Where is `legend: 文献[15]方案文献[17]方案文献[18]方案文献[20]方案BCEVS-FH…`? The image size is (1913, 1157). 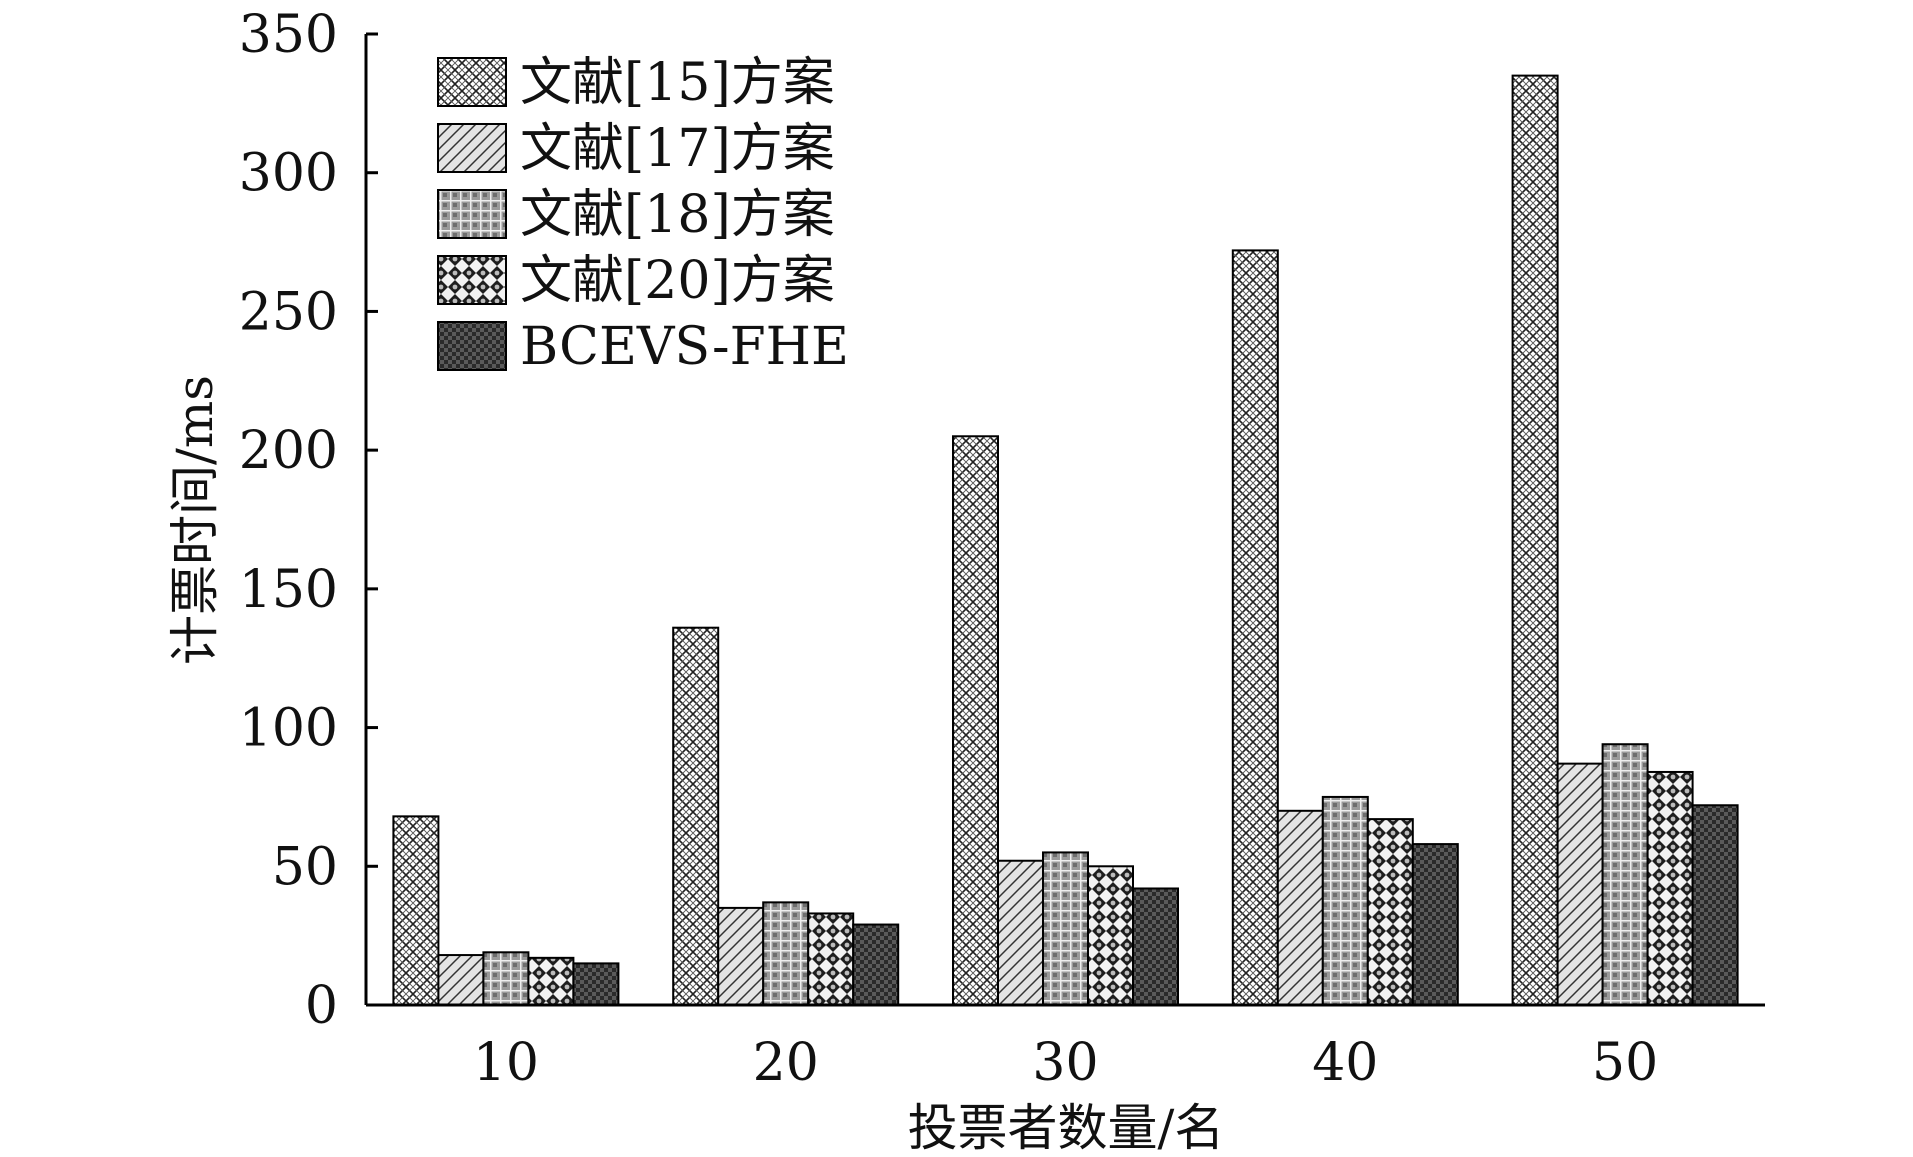 legend: 文献[15]方案文献[17]方案文献[18]方案文献[20]方案BCEVS-FH… is located at coordinates (643, 215).